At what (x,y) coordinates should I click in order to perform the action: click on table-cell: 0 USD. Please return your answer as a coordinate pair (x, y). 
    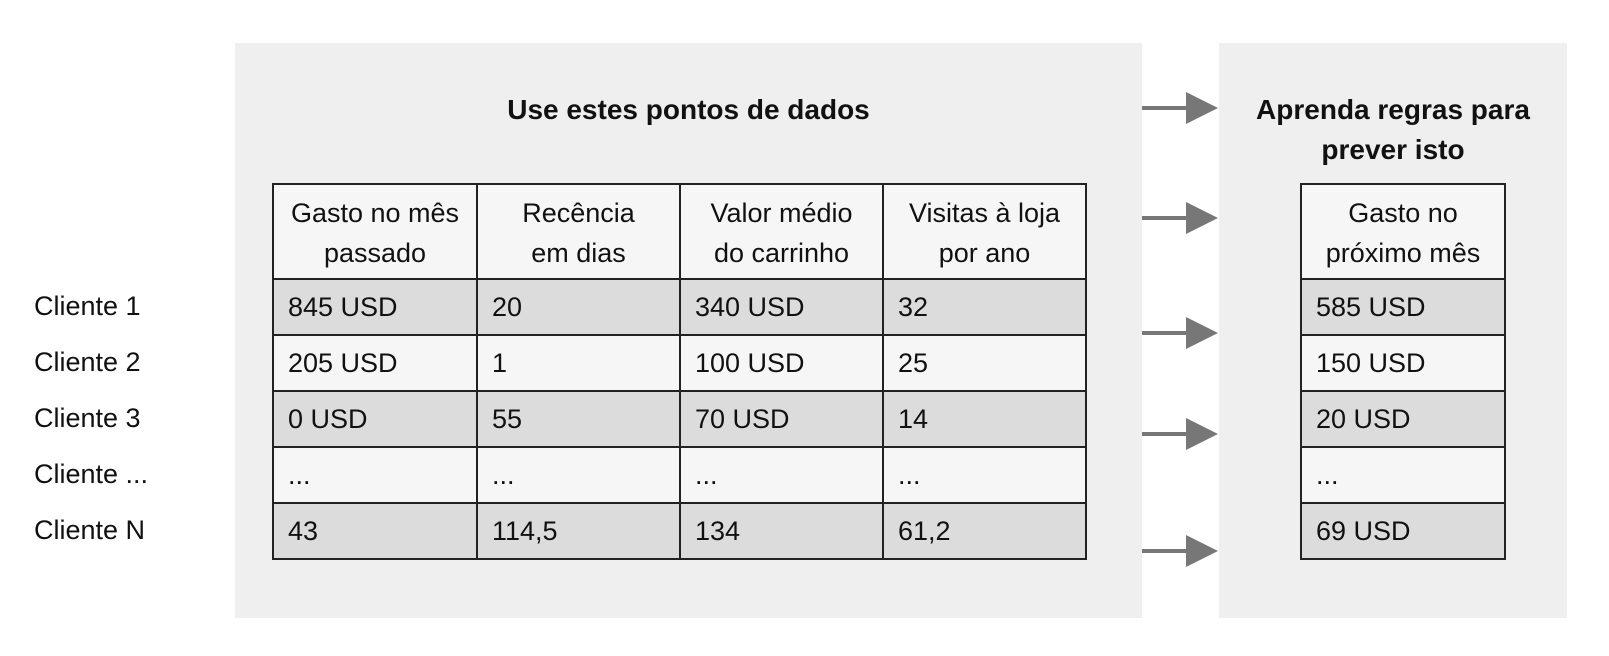
    Looking at the image, I should click on (375, 419).